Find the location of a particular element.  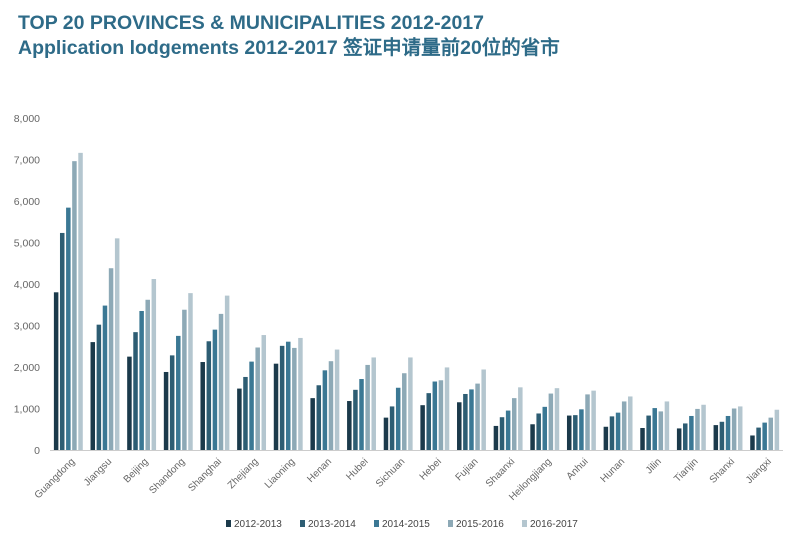

bar-fujian-2012-2013 is located at coordinates (459, 426).